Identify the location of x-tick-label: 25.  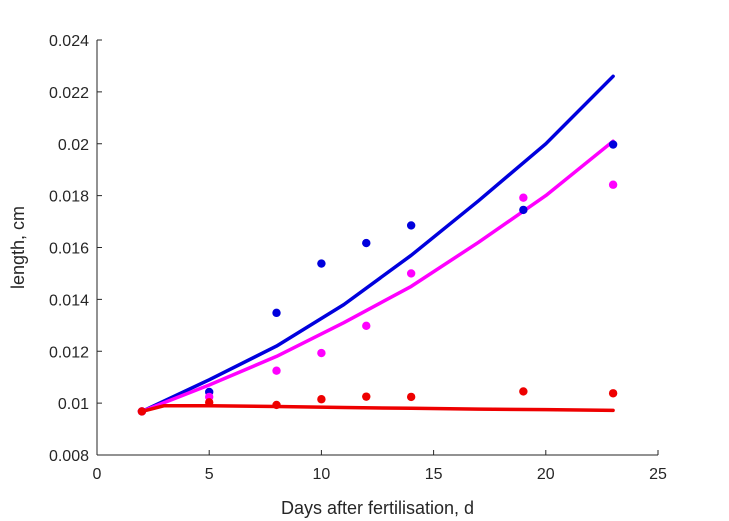
(658, 474).